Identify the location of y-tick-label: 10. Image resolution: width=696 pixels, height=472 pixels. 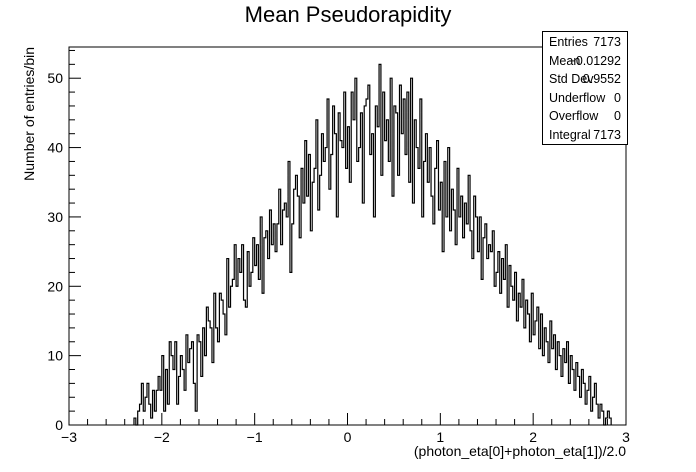
(55, 356).